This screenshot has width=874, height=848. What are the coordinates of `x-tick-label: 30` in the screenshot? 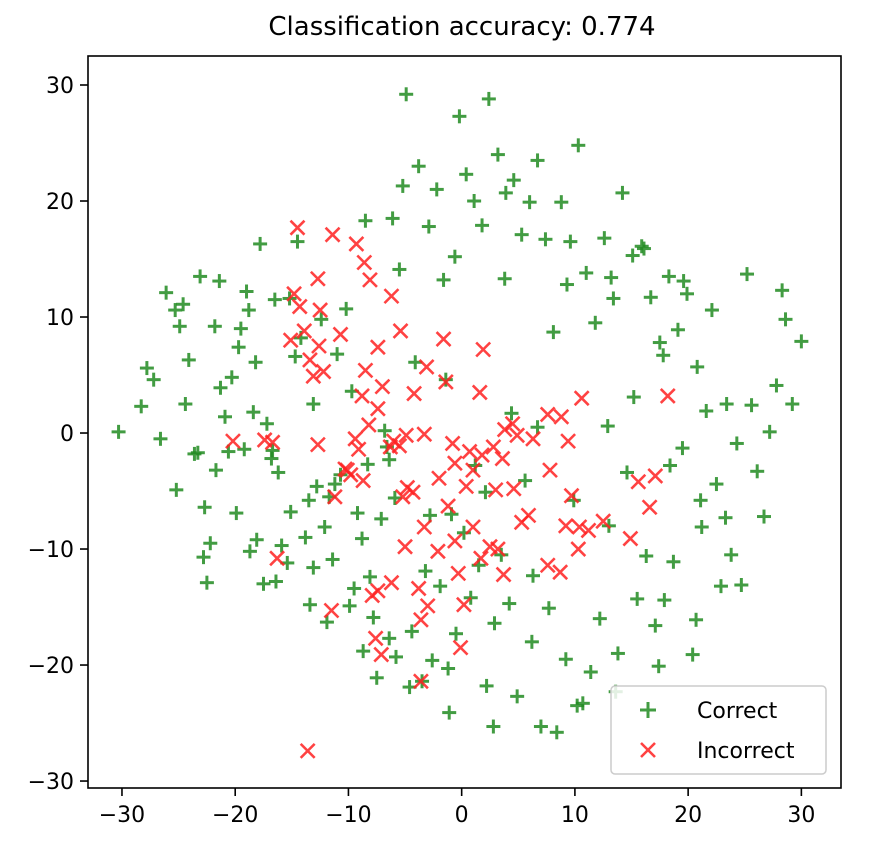 It's located at (801, 815).